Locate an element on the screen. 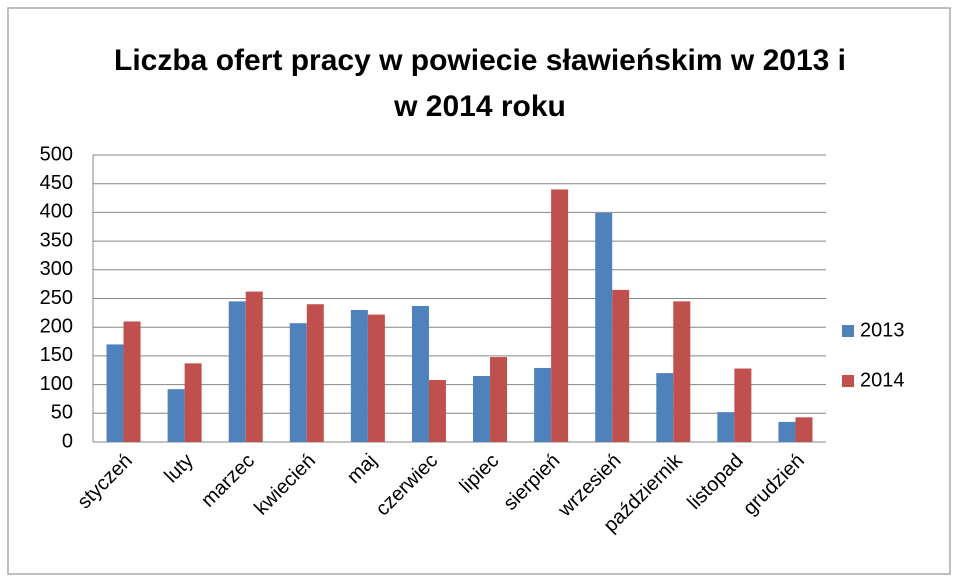  legend-label: 2014 is located at coordinates (882, 380).